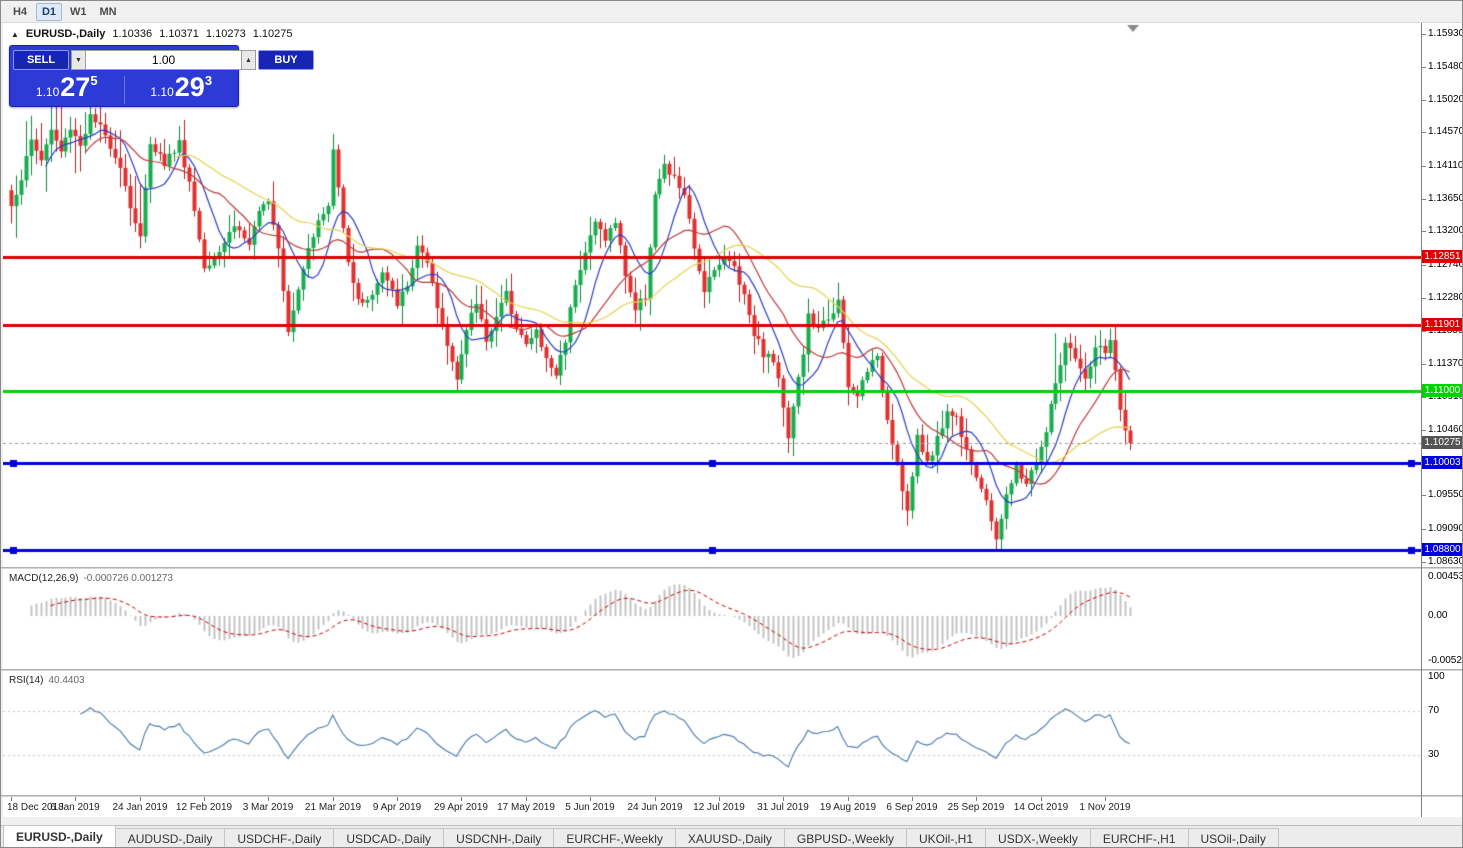 Image resolution: width=1463 pixels, height=848 pixels. Describe the element at coordinates (41, 60) in the screenshot. I see `sell-button: SELL` at that location.